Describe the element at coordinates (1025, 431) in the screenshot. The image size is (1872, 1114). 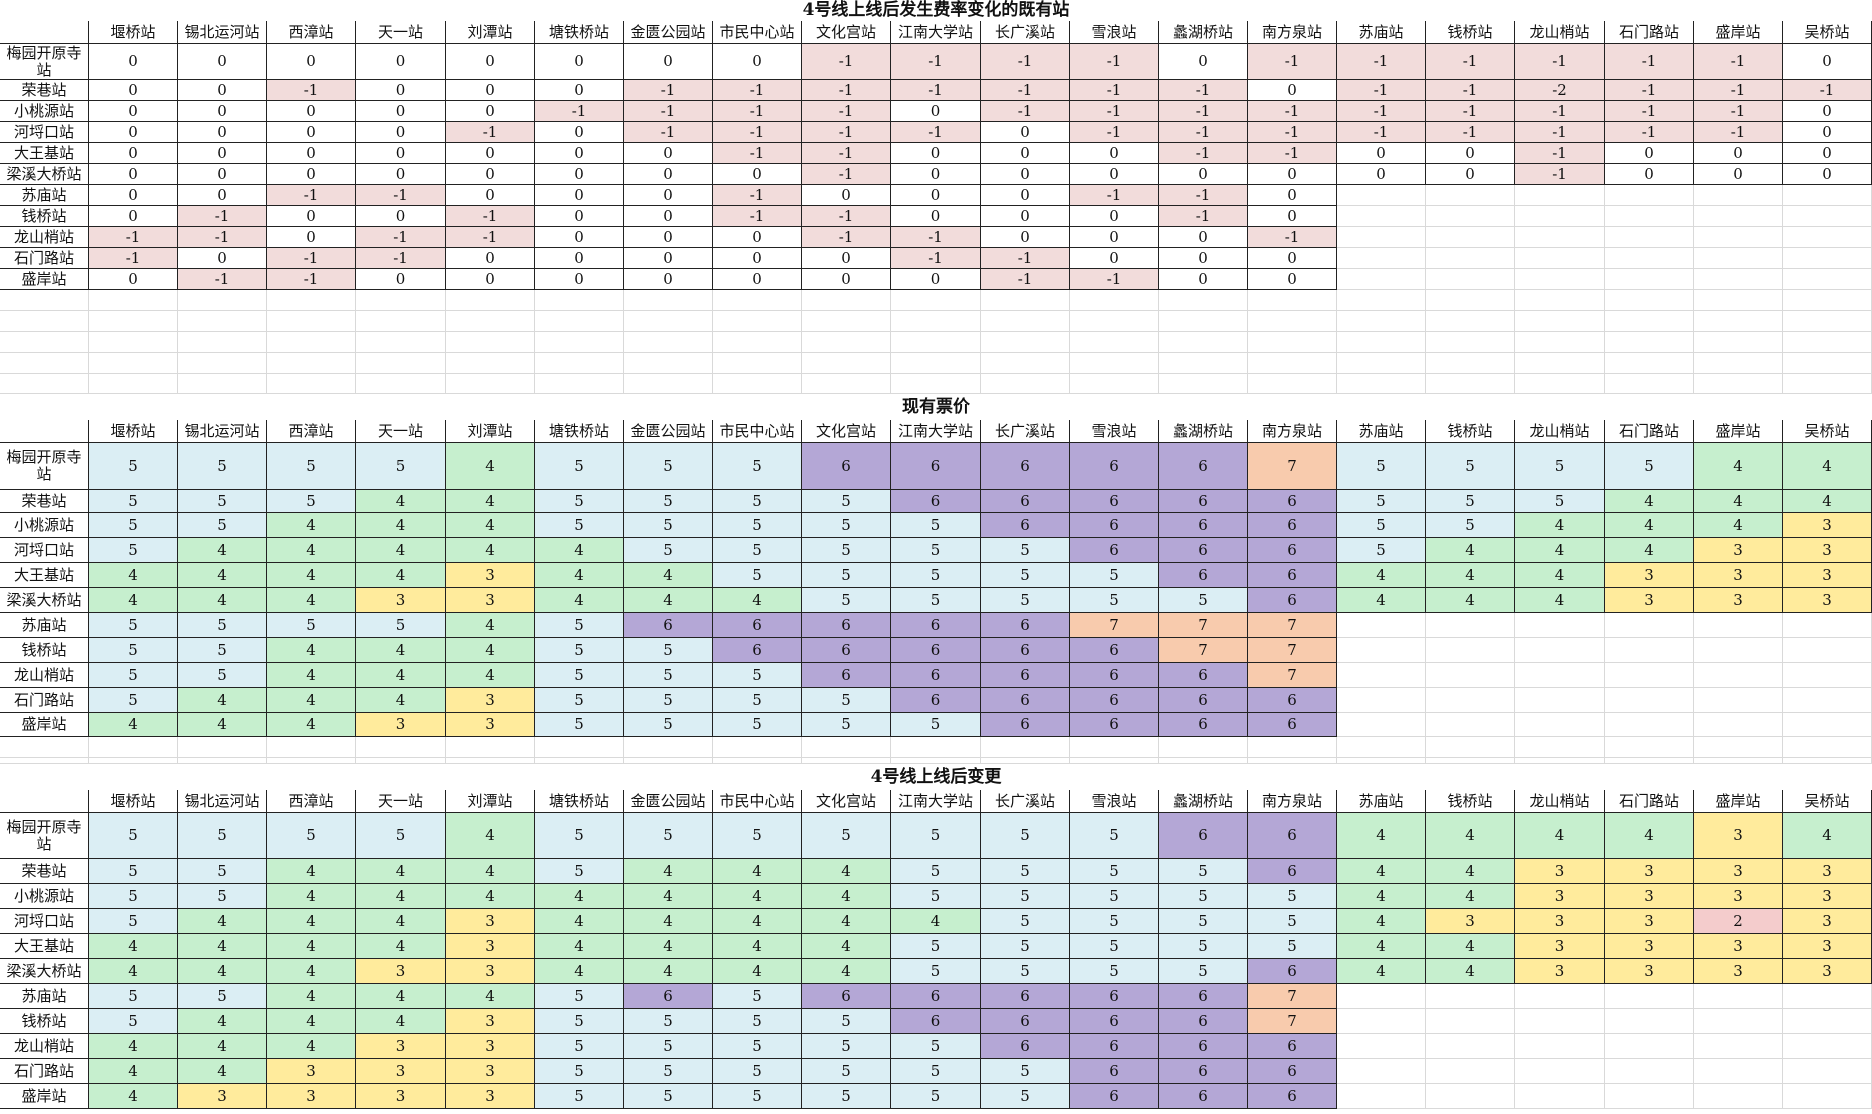
I see `column-header: 长广溪站` at that location.